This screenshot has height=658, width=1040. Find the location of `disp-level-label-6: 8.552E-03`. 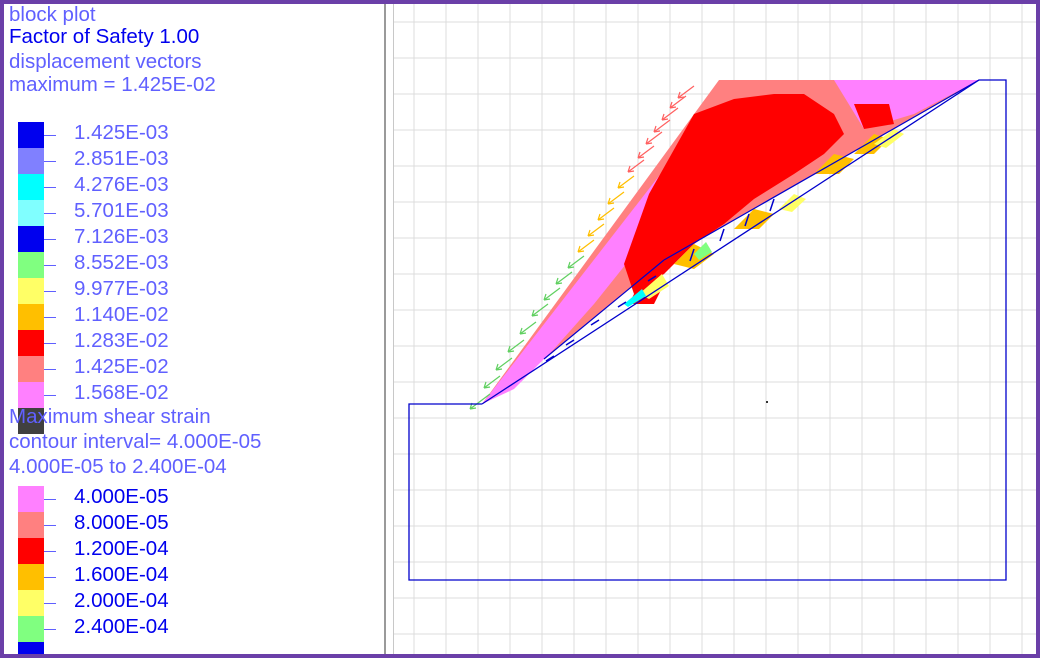

disp-level-label-6: 8.552E-03 is located at coordinates (121, 262).